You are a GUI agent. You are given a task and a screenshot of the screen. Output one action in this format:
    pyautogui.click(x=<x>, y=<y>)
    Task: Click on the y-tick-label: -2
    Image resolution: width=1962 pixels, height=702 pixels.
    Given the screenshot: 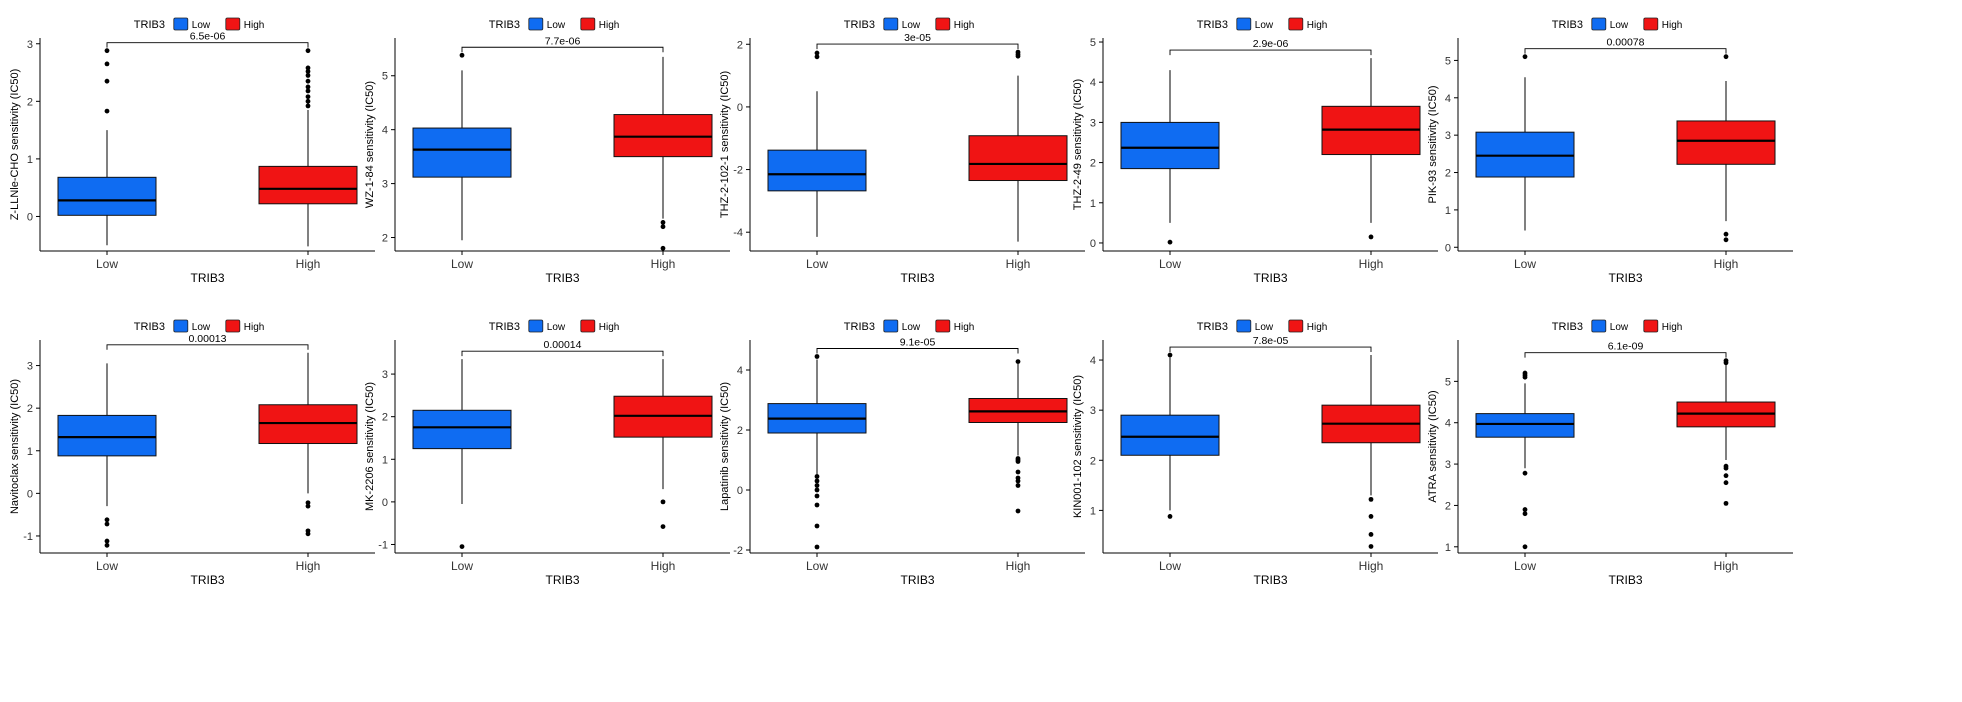 What is the action you would take?
    pyautogui.click(x=738, y=171)
    